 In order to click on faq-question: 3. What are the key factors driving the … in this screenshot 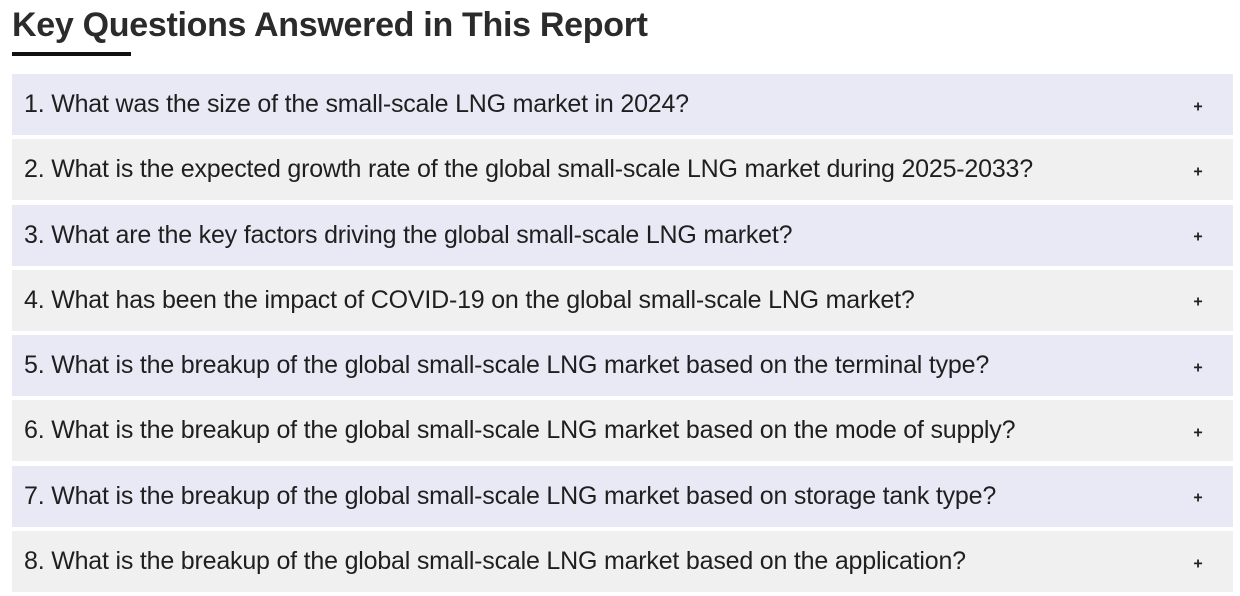, I will do `click(408, 234)`.